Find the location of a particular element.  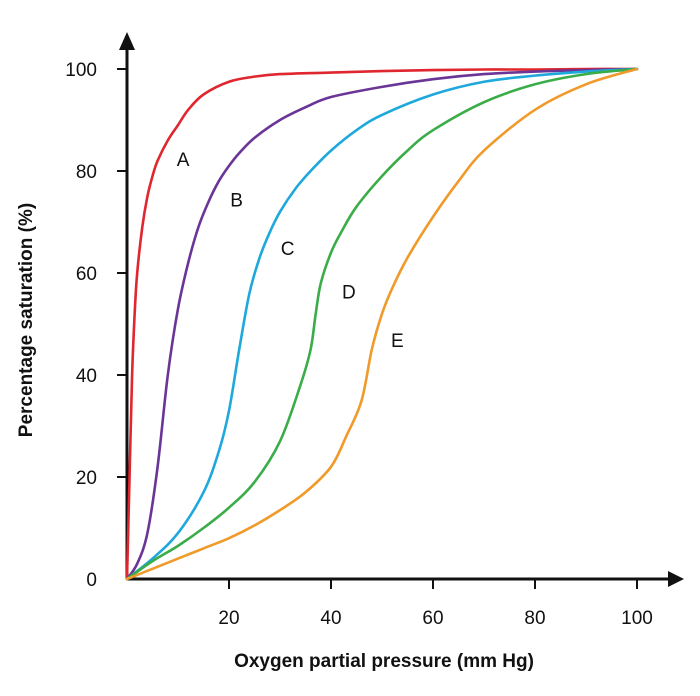

y-tick-label: 40 is located at coordinates (86, 376).